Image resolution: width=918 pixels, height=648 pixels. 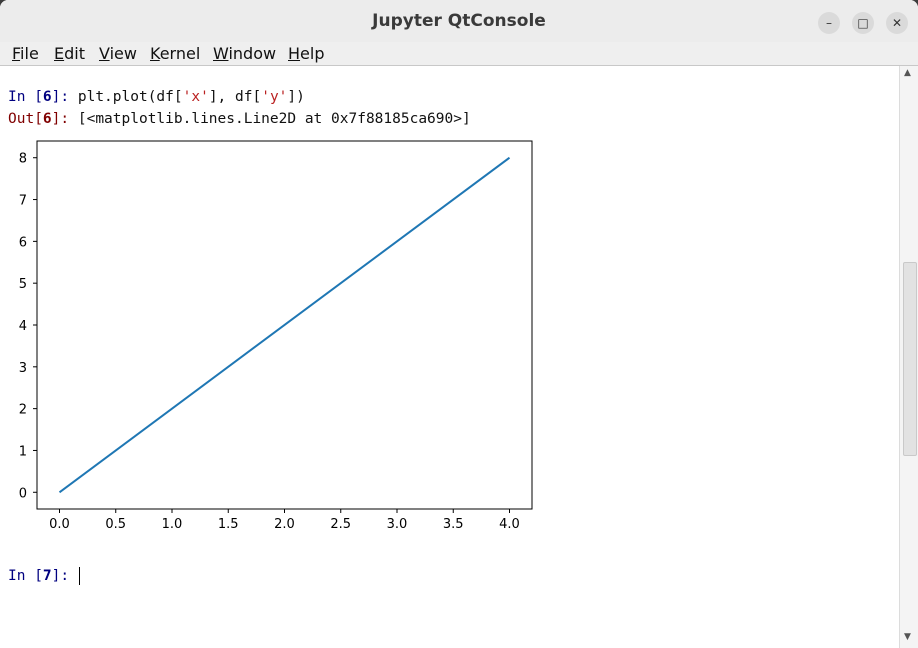 What do you see at coordinates (23, 493) in the screenshot?
I see `y-tick-label: 0` at bounding box center [23, 493].